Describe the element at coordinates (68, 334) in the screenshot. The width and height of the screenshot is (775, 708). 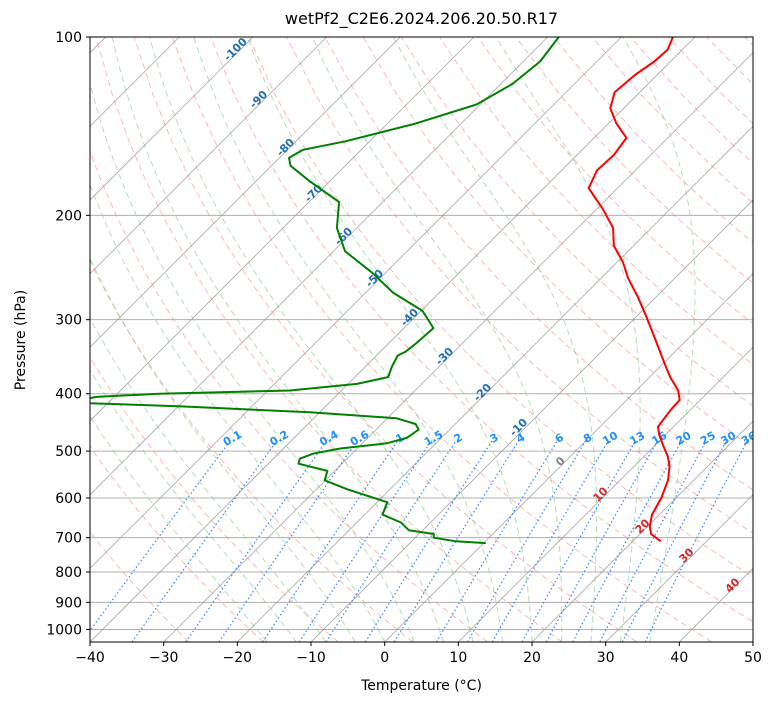
I see `y-axis-ticks: 100 200 300 400 500 600 700 800 900 1000` at that location.